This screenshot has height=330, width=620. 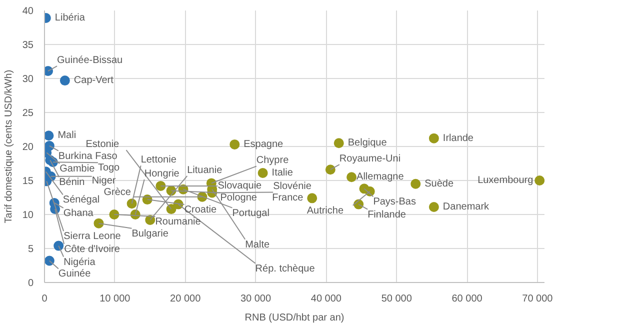 What do you see at coordinates (158, 160) in the screenshot?
I see `annotation: Lettonie` at bounding box center [158, 160].